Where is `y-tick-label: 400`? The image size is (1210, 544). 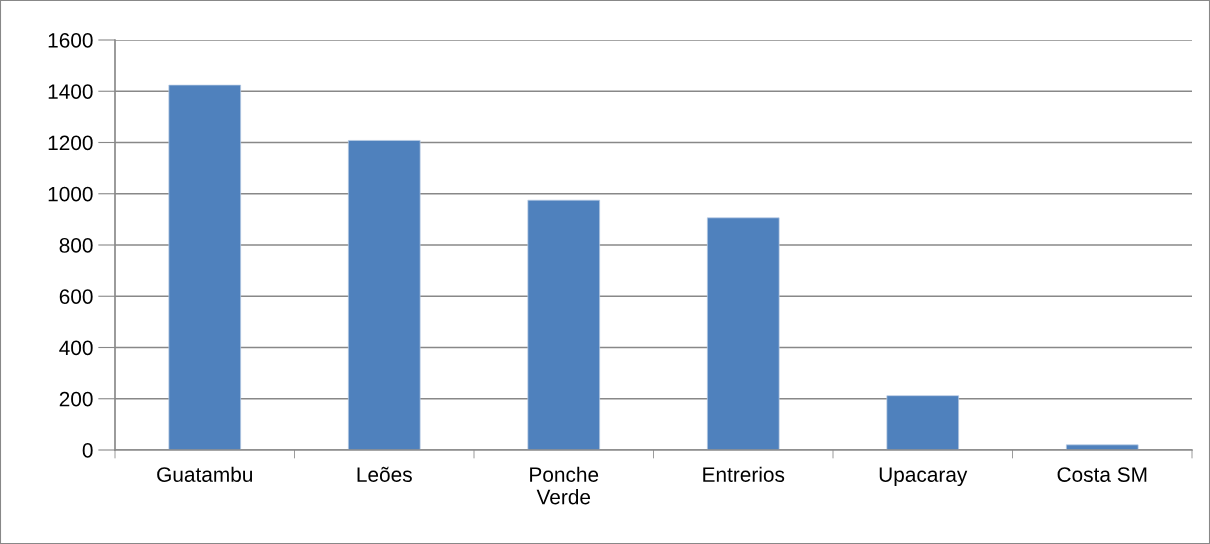
y-tick-label: 400 is located at coordinates (76, 348).